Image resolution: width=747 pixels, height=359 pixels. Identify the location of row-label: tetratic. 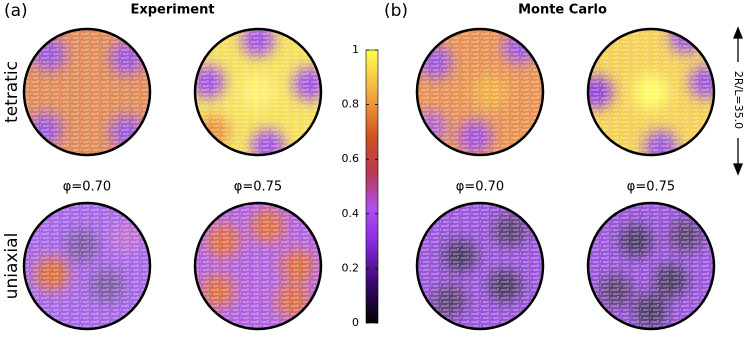
(12, 92).